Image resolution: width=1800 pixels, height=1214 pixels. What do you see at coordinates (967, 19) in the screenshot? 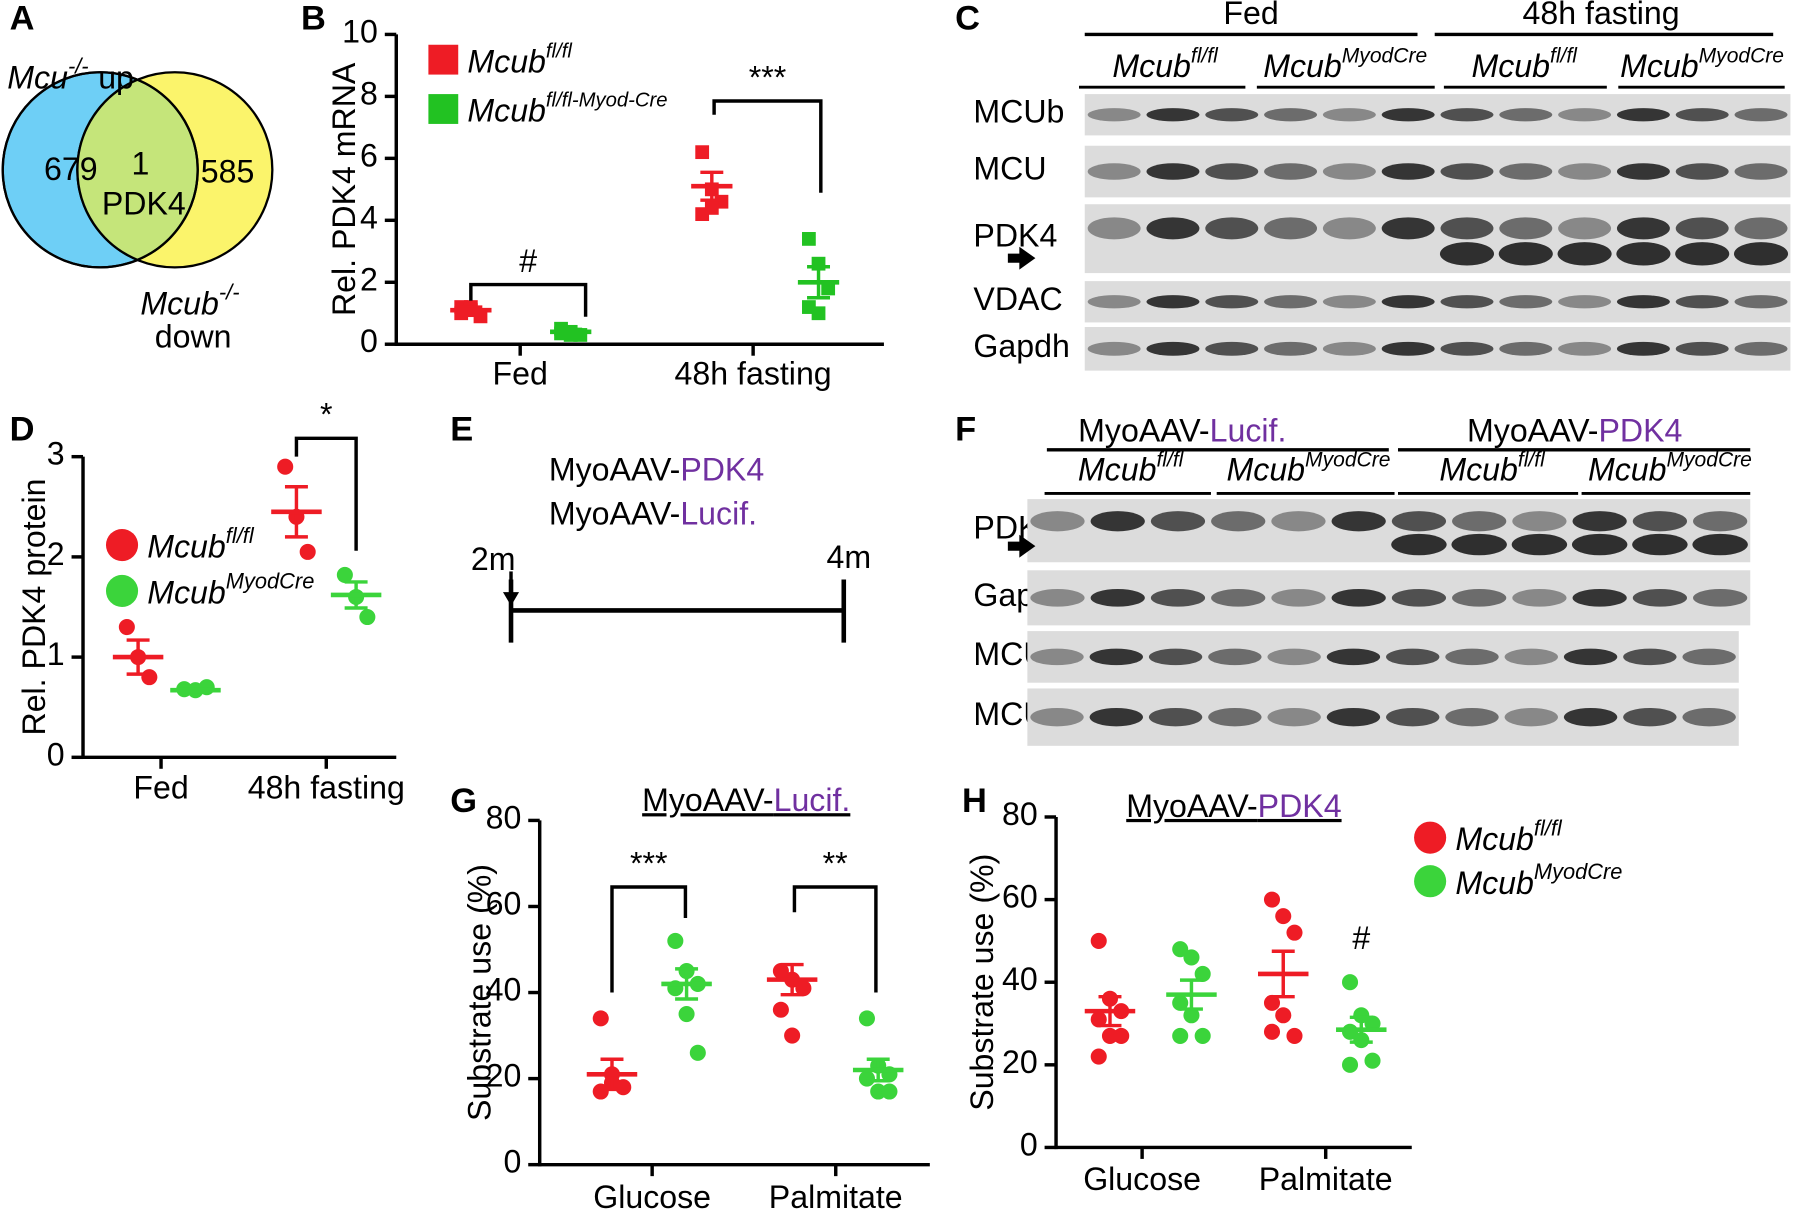
I see `panel-label-part: C` at bounding box center [967, 19].